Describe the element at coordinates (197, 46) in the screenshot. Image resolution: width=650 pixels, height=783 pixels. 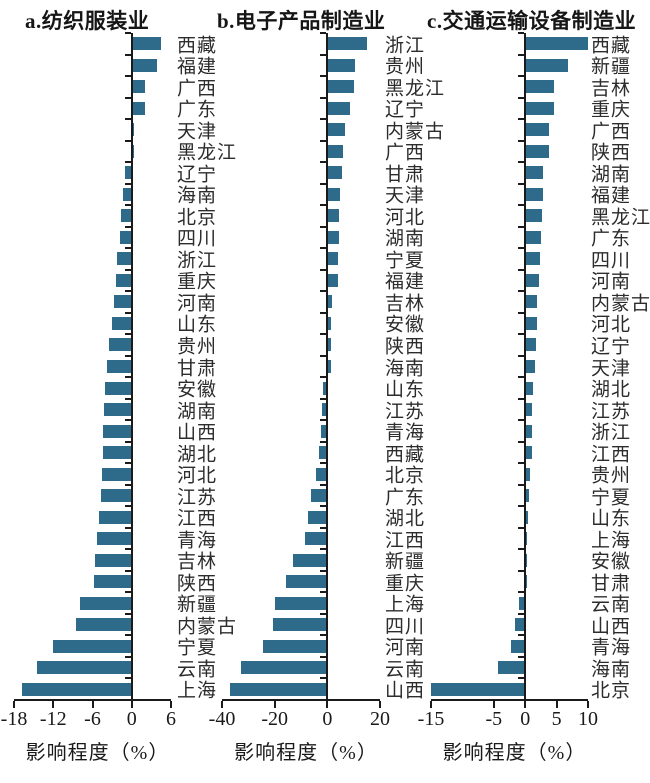
I see `category-label: 西藏` at that location.